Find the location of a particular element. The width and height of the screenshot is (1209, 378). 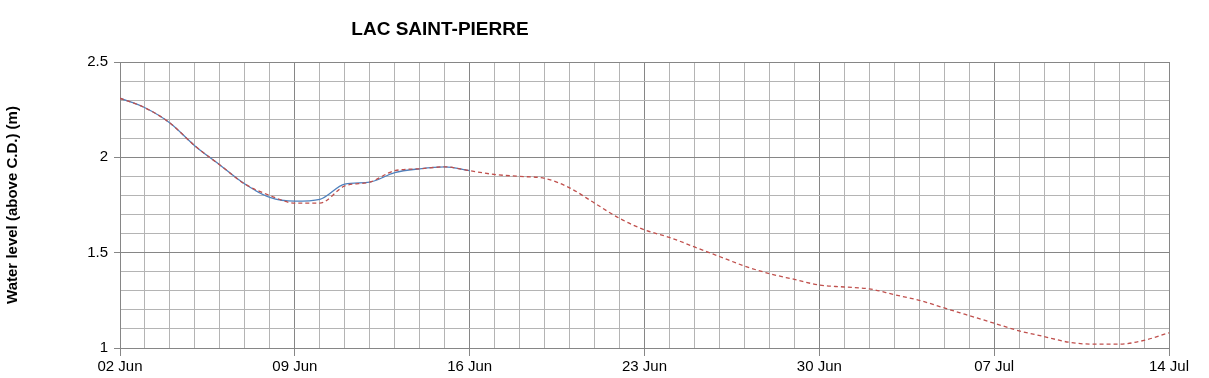

y-axis-title: Water level (above C.D.) (m) is located at coordinates (12, 205).